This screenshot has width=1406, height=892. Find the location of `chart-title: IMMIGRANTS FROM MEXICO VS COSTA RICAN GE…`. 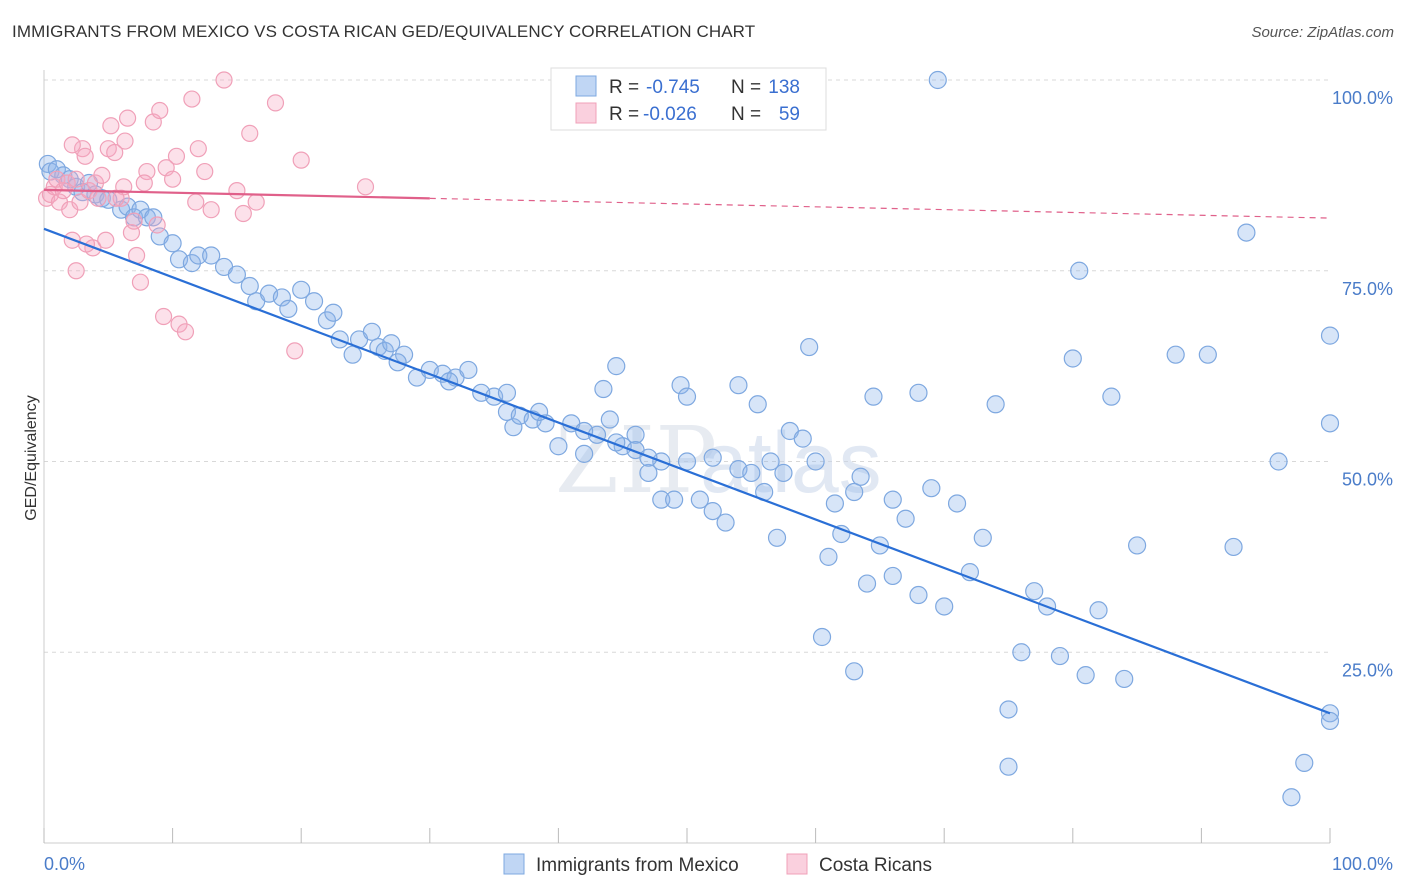

chart-title: IMMIGRANTS FROM MEXICO VS COSTA RICAN GE… is located at coordinates (384, 31).